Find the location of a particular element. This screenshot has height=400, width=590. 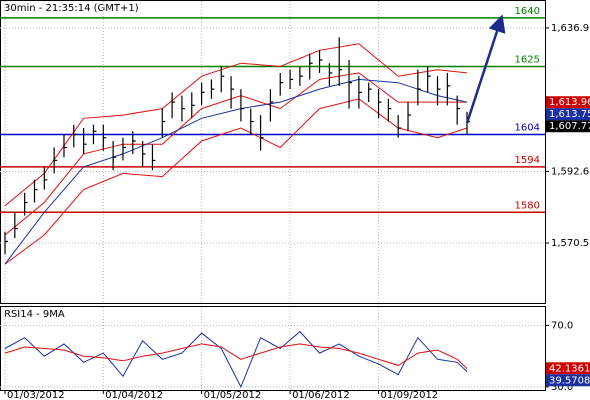

level-label: 1580 is located at coordinates (527, 205).